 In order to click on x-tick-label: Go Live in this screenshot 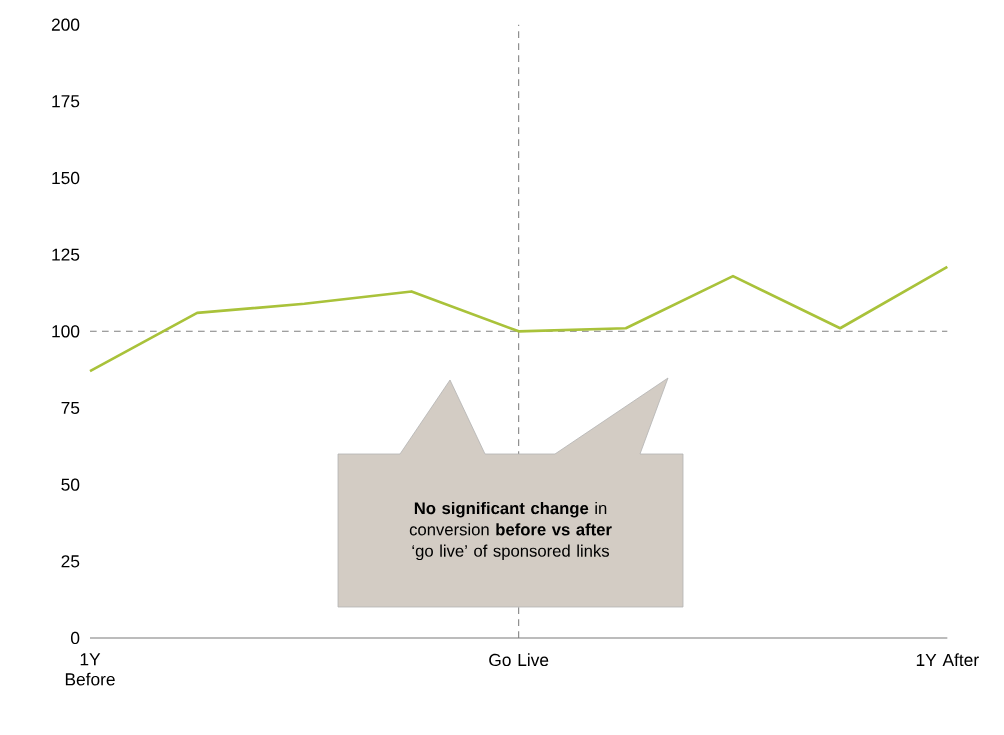, I will do `click(519, 660)`.